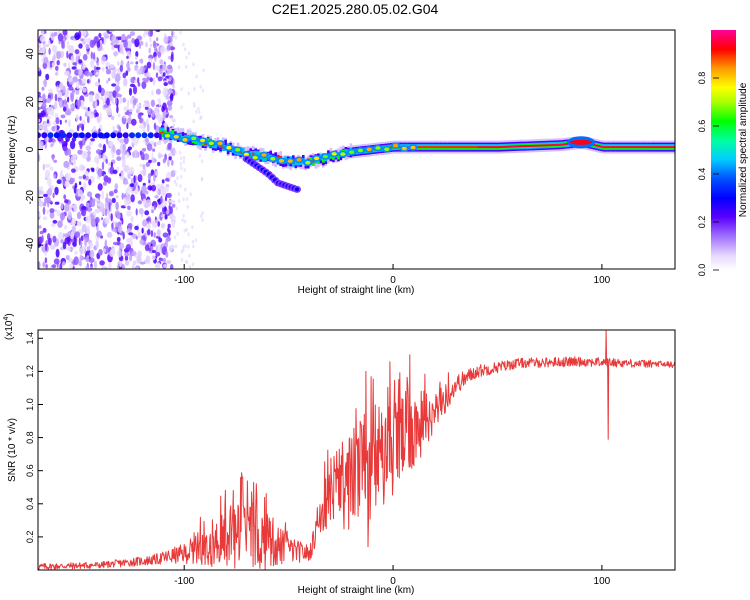  I want to click on snr-ytick-label: 0.8, so click(30, 437).